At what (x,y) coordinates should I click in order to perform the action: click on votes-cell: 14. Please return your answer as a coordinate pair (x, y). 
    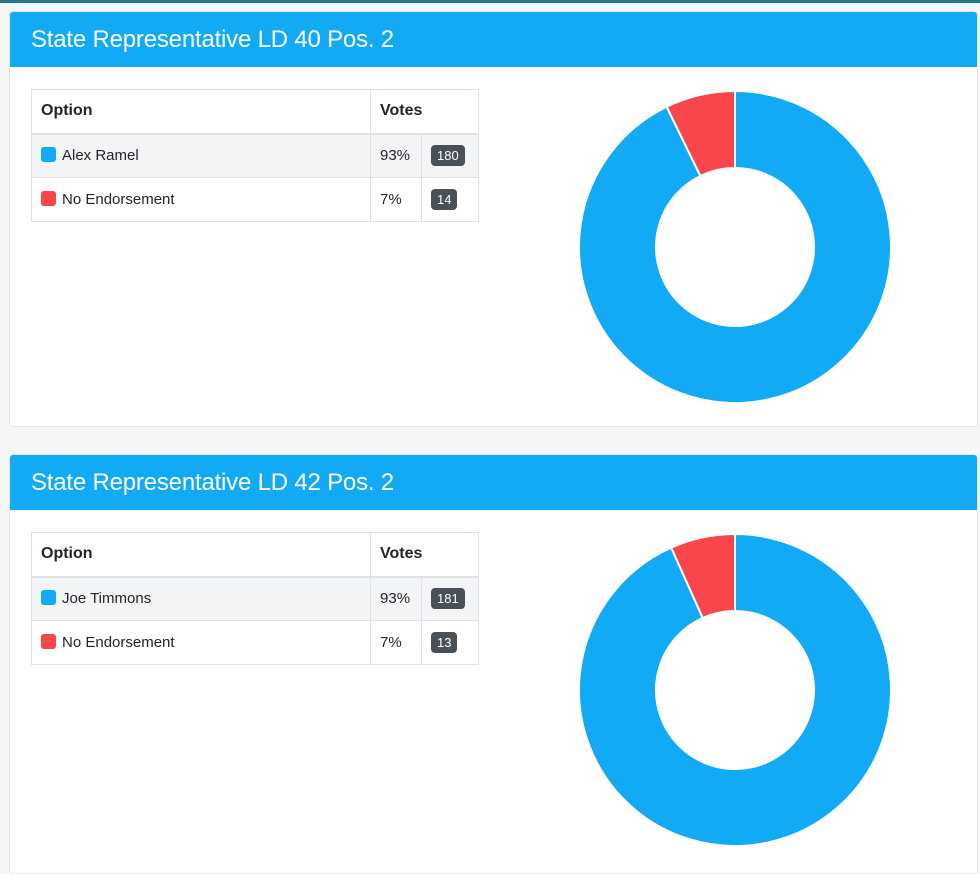
    Looking at the image, I should click on (450, 199).